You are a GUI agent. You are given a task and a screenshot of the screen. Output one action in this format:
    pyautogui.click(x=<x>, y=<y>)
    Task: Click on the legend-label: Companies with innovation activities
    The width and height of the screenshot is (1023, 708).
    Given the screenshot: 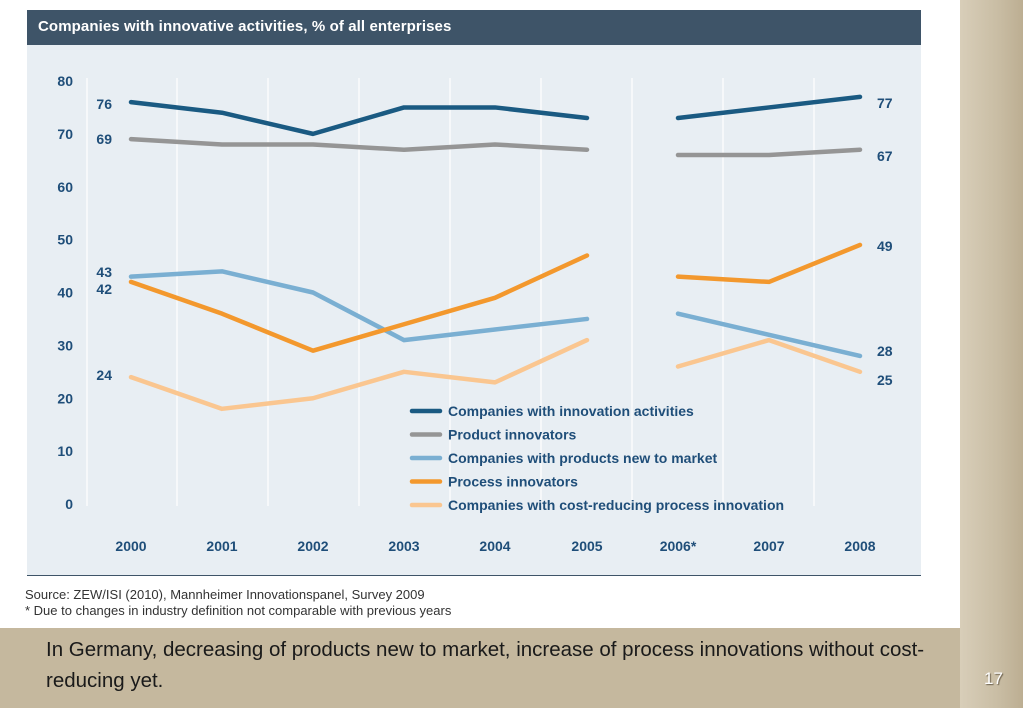 What is the action you would take?
    pyautogui.click(x=571, y=411)
    